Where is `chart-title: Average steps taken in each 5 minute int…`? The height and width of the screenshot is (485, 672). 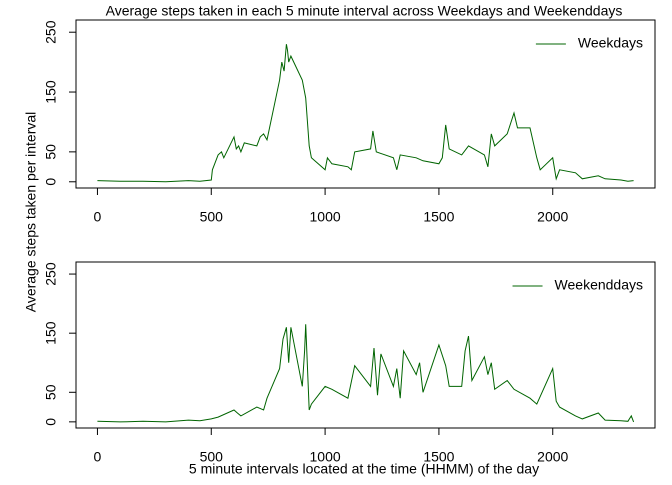 chart-title: Average steps taken in each 5 minute int… is located at coordinates (364, 11).